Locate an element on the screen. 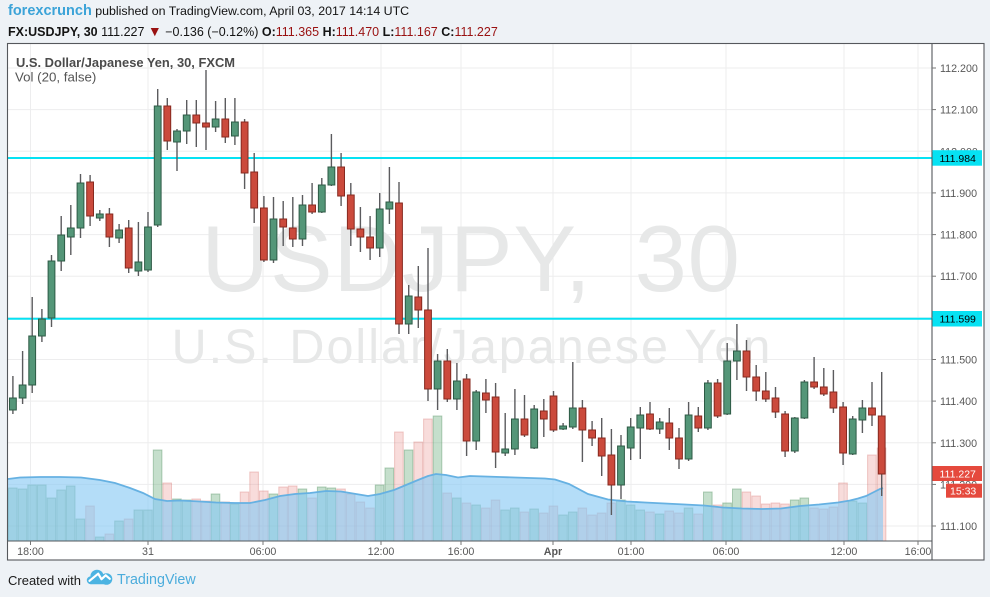 The height and width of the screenshot is (597, 990). svg-text: 111.800 is located at coordinates (958, 236).